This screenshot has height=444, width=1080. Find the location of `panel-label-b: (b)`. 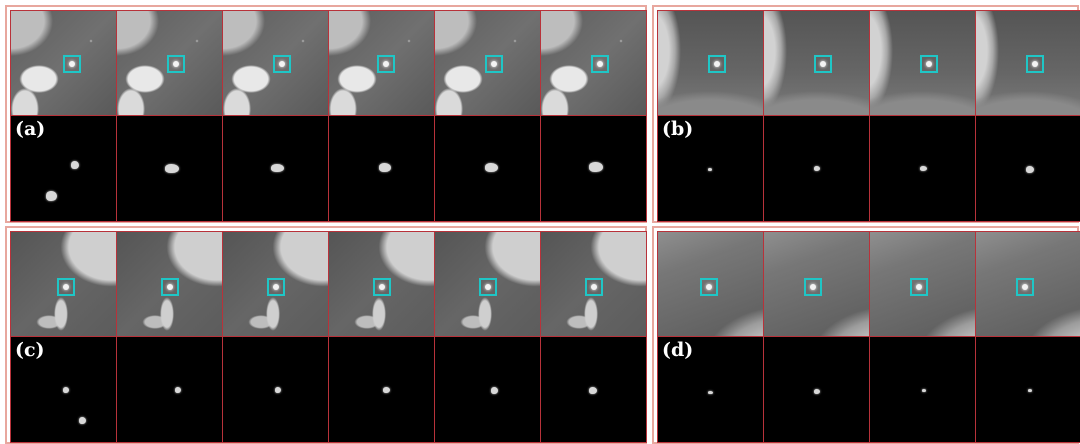

panel-label-b: (b) is located at coordinates (678, 129).